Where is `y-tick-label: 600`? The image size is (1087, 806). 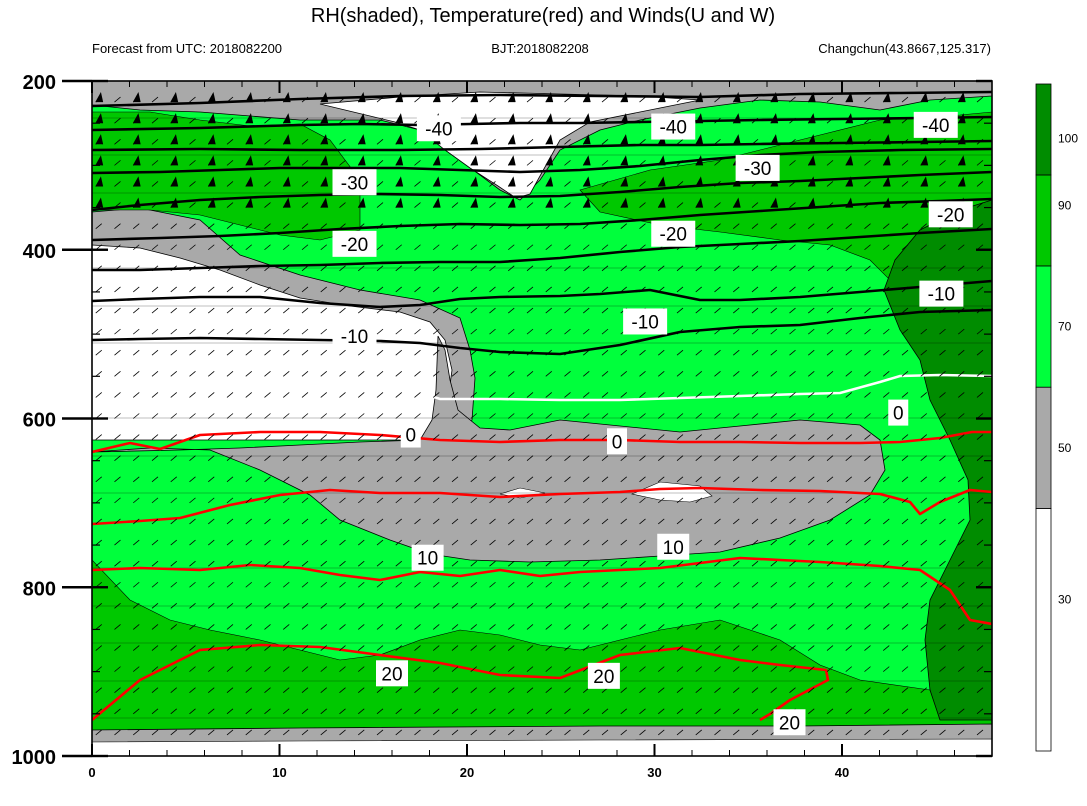 y-tick-label: 600 is located at coordinates (39, 421).